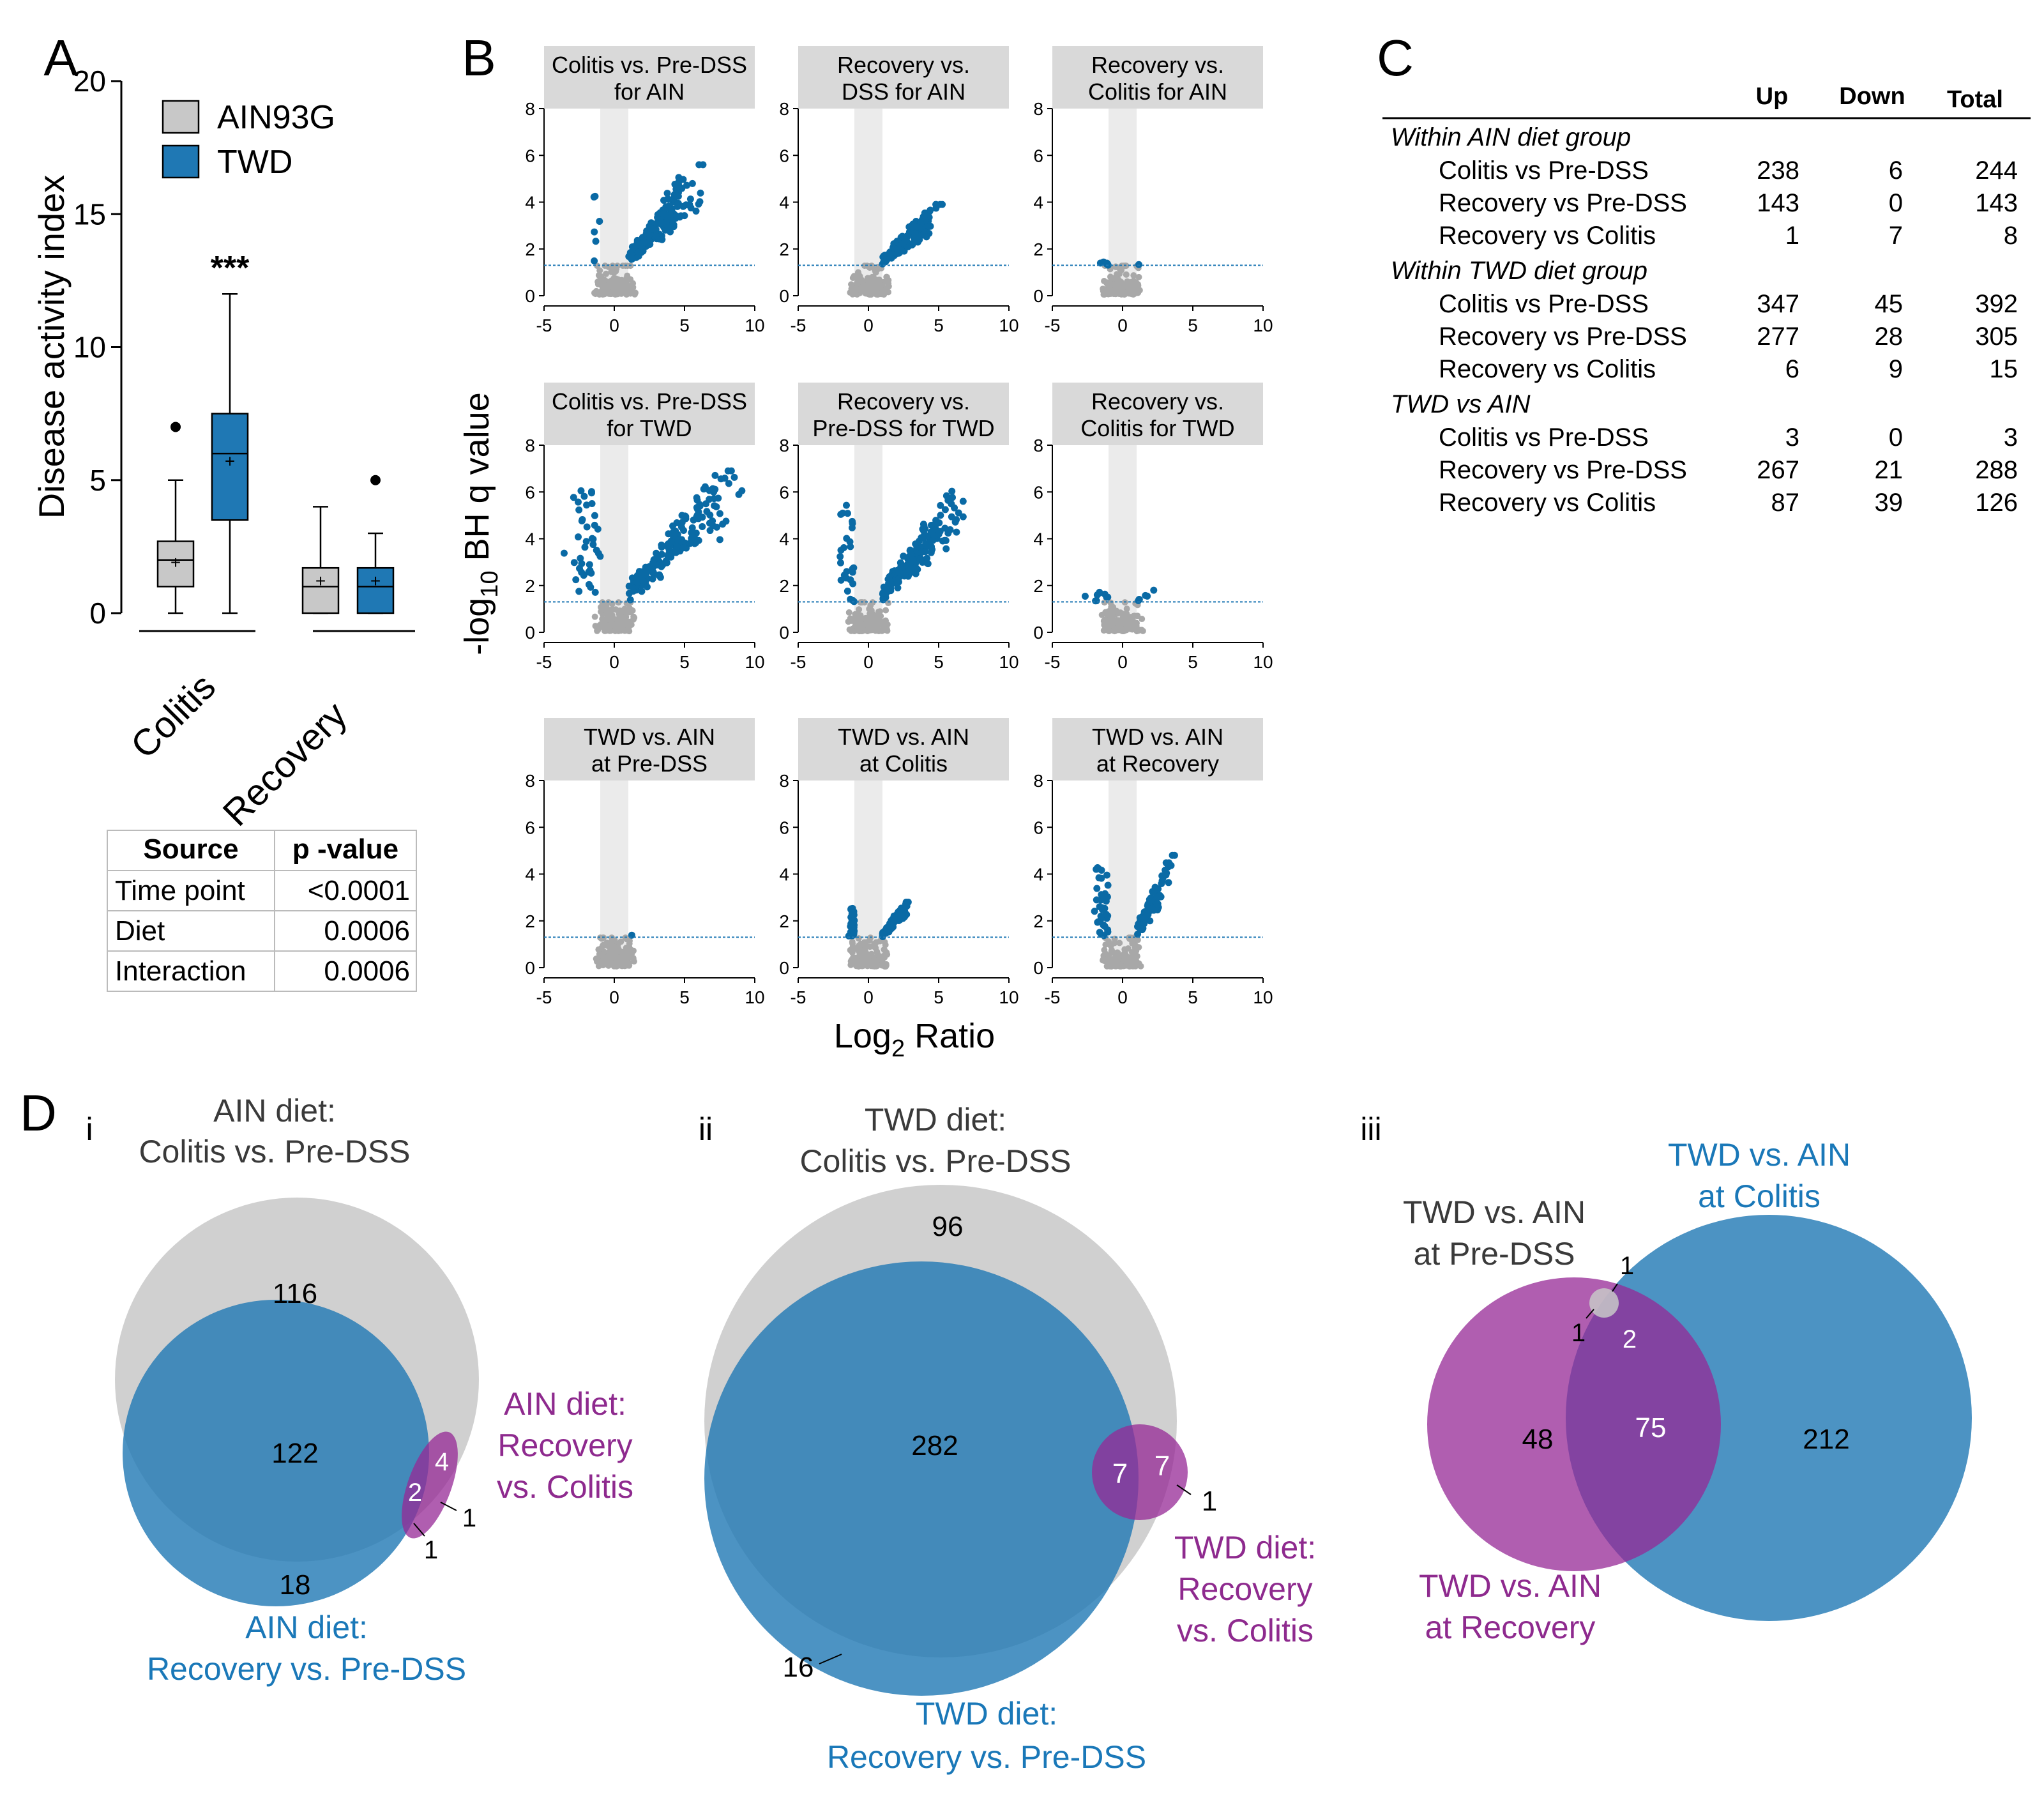 The height and width of the screenshot is (1812, 2044). I want to click on legend-label: AIN93G, so click(276, 117).